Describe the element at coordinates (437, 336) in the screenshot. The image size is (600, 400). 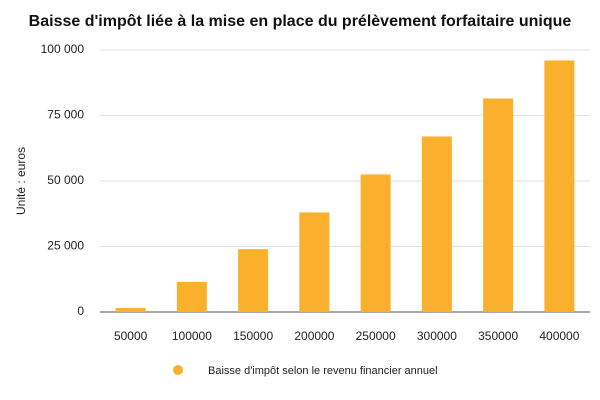
I see `x-tick-label: 300000` at that location.